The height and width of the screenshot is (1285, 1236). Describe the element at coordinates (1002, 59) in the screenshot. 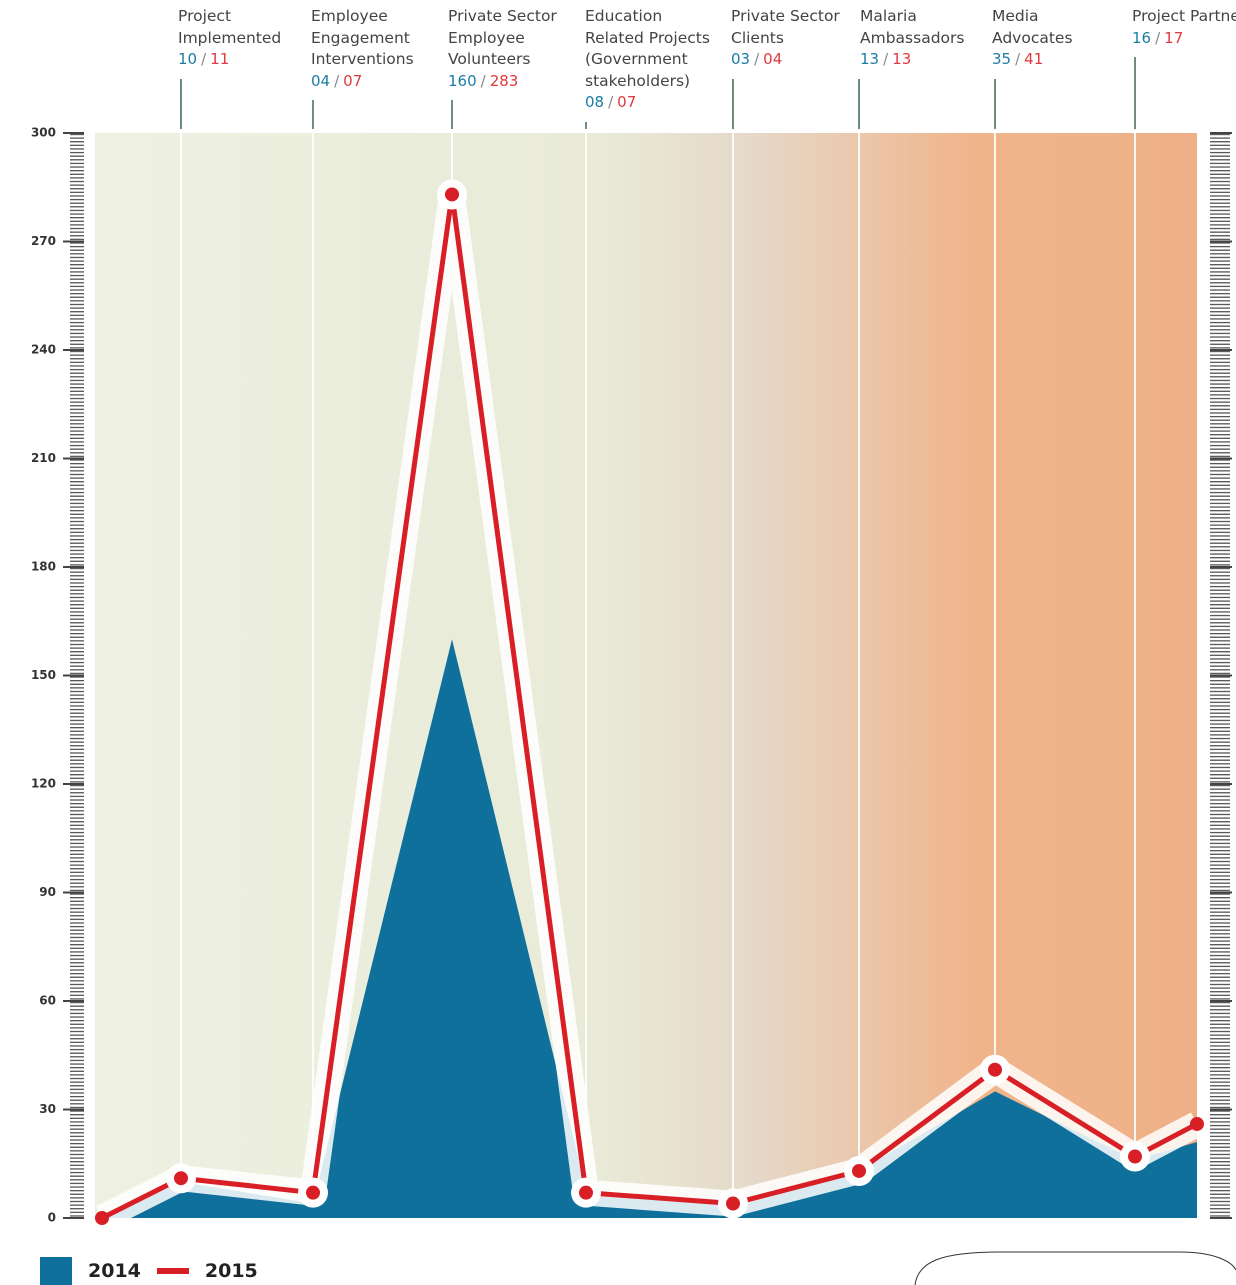

I see `value-label-2014: 35` at that location.